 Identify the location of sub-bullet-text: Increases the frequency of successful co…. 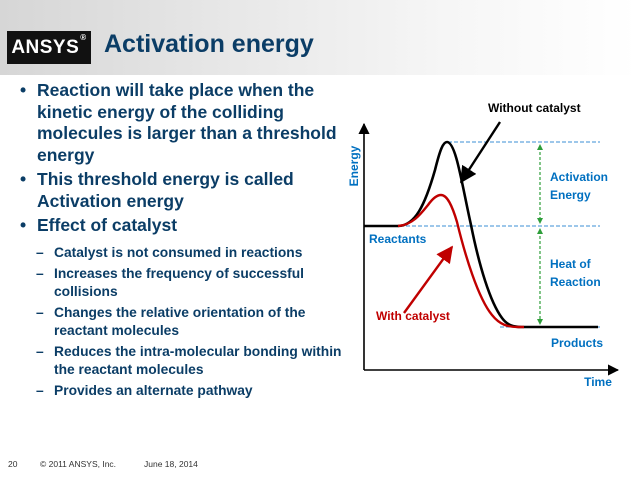
(179, 282).